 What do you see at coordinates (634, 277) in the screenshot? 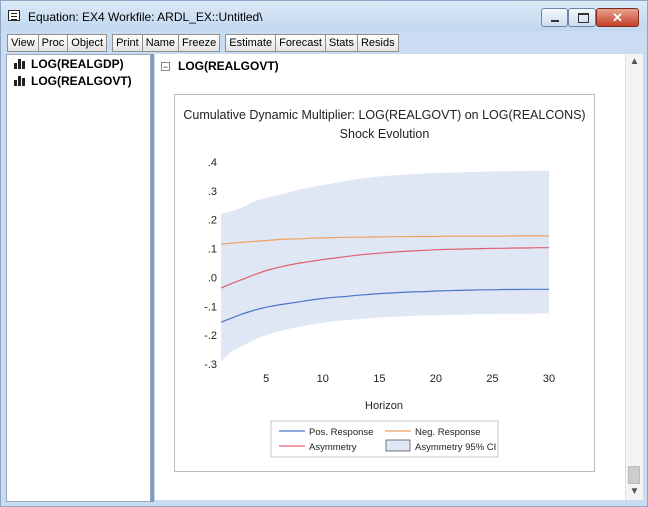
I see `vertical-scrollbar: ▲ ▼` at bounding box center [634, 277].